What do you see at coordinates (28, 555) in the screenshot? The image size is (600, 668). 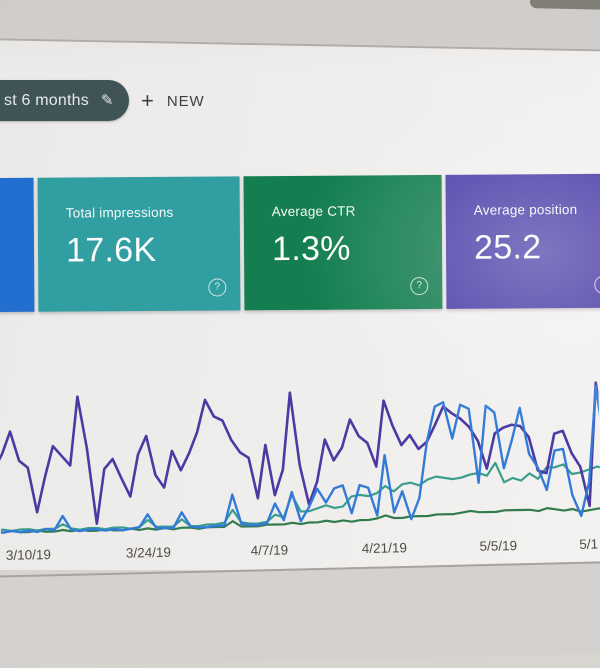 I see `x-axis-tick: 3/10/19` at bounding box center [28, 555].